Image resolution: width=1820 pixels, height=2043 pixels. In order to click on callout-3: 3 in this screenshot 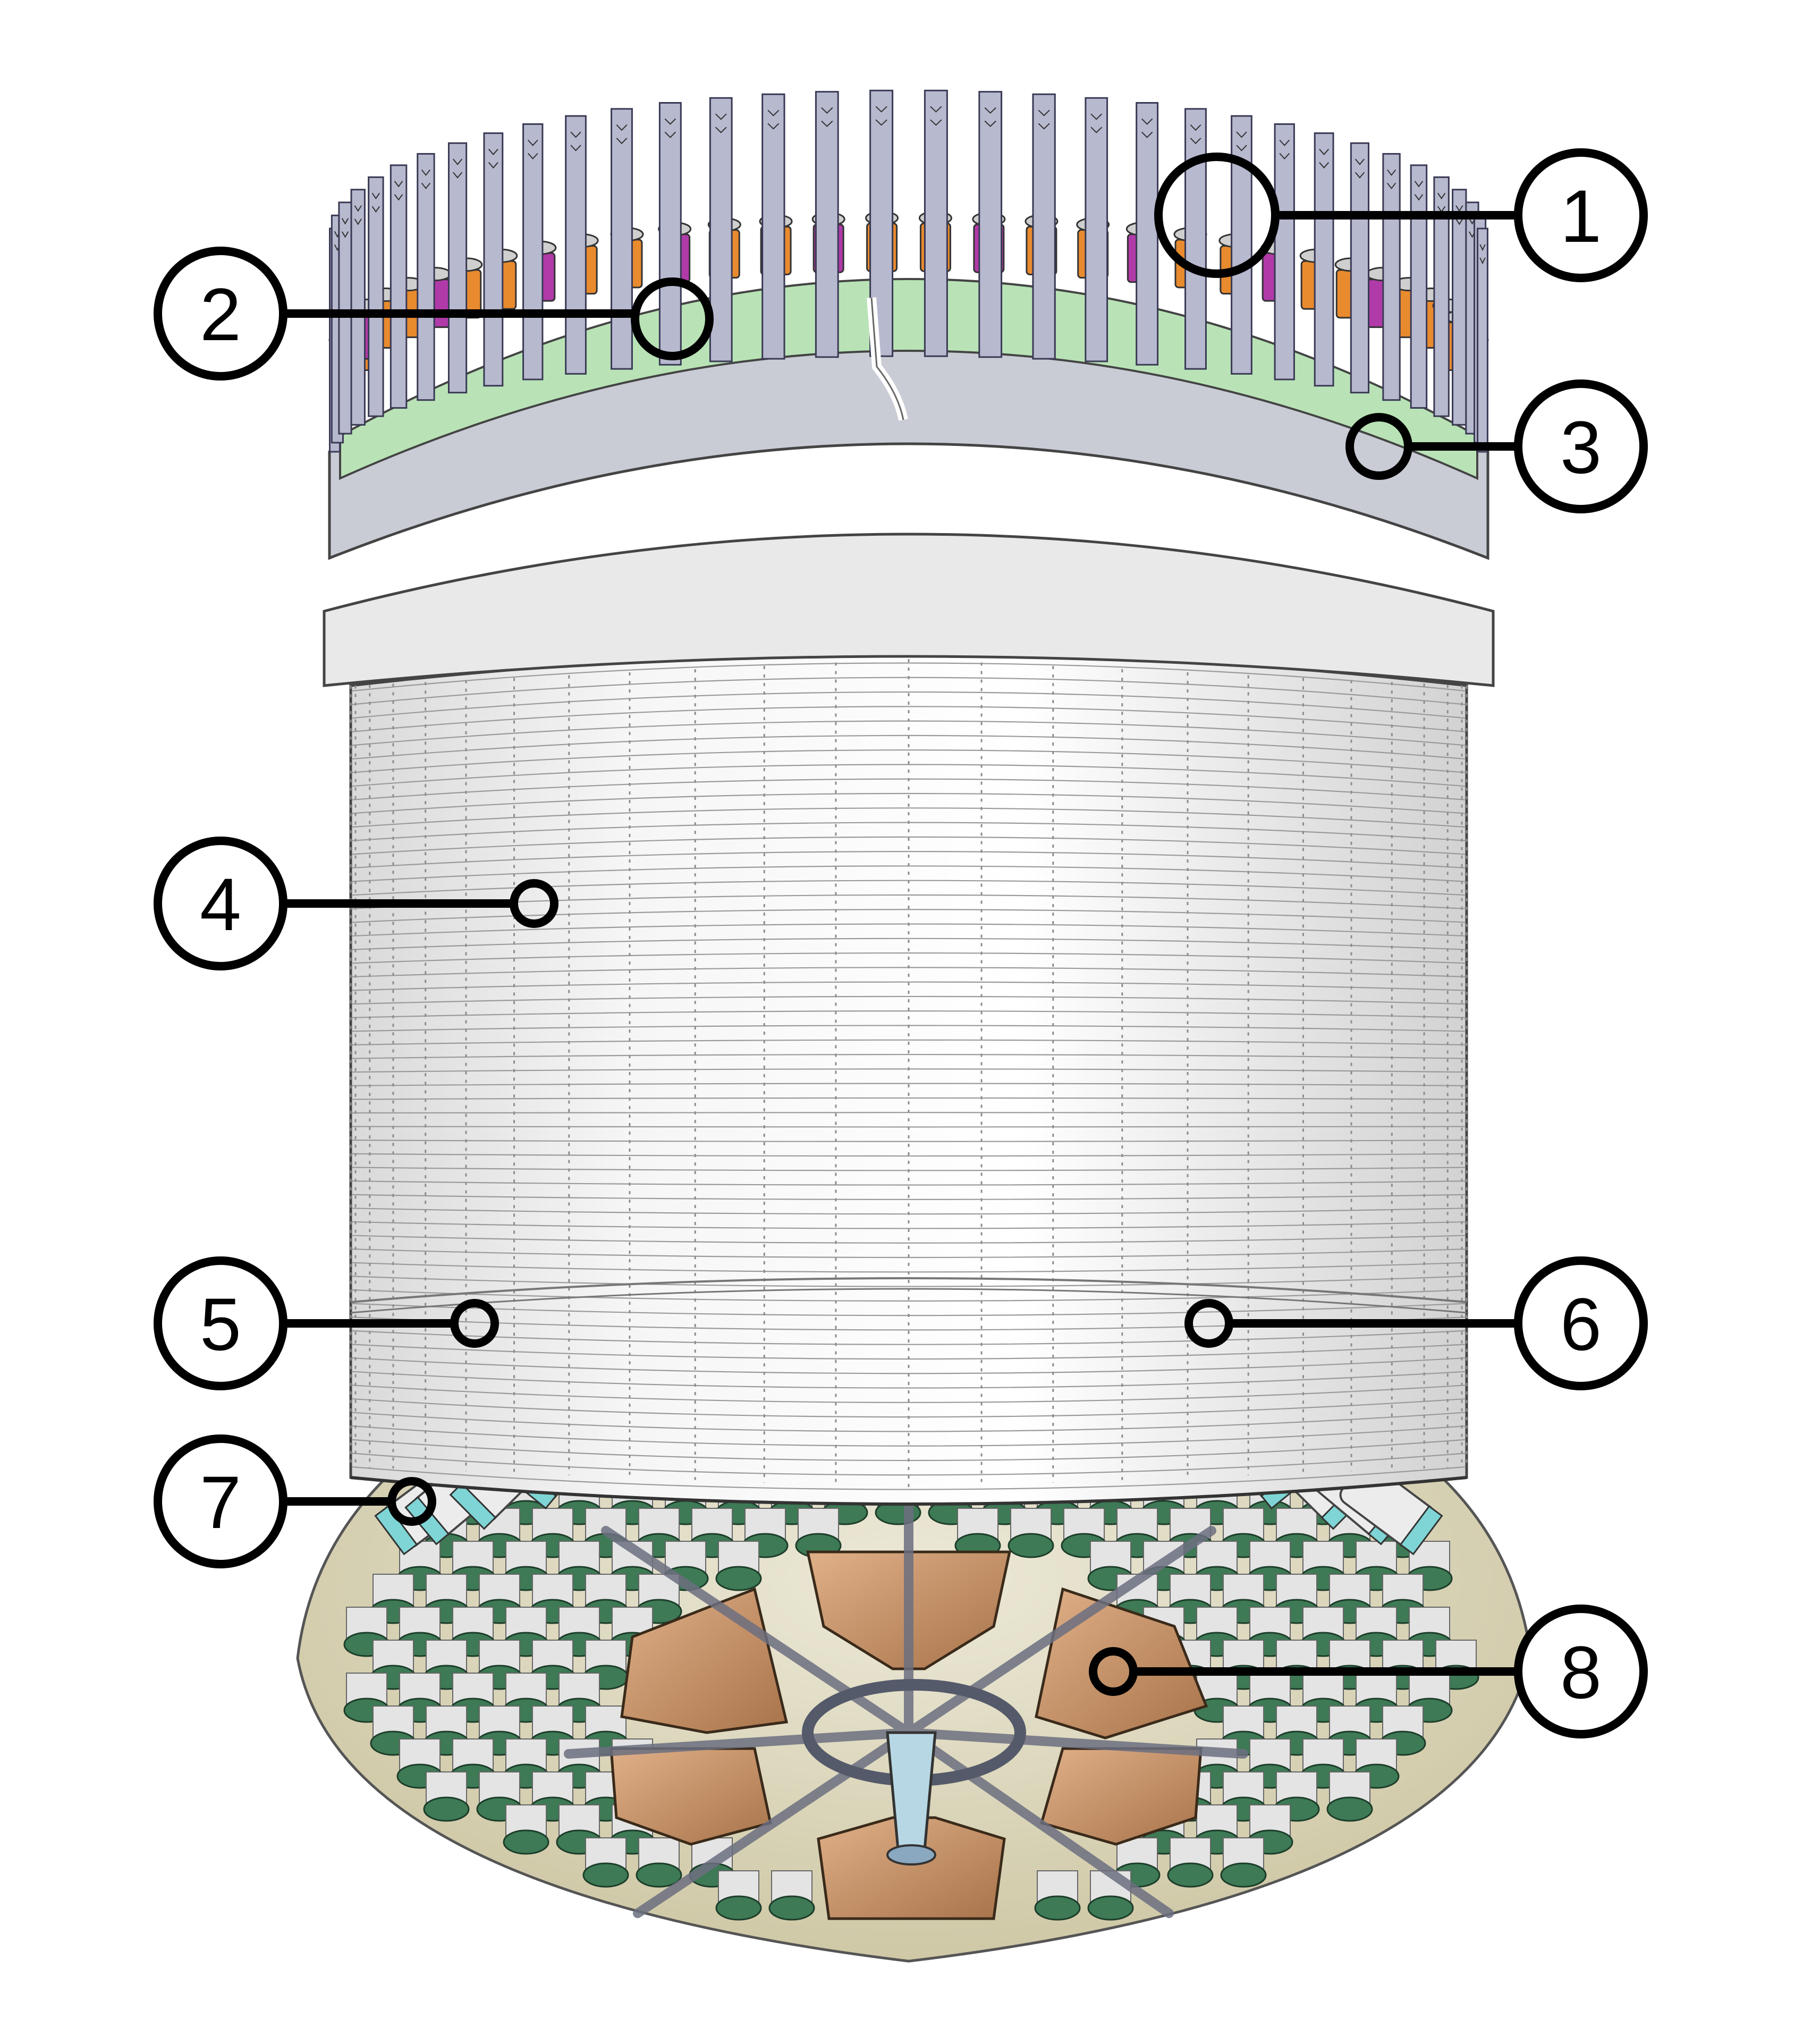, I will do `click(1496, 446)`.